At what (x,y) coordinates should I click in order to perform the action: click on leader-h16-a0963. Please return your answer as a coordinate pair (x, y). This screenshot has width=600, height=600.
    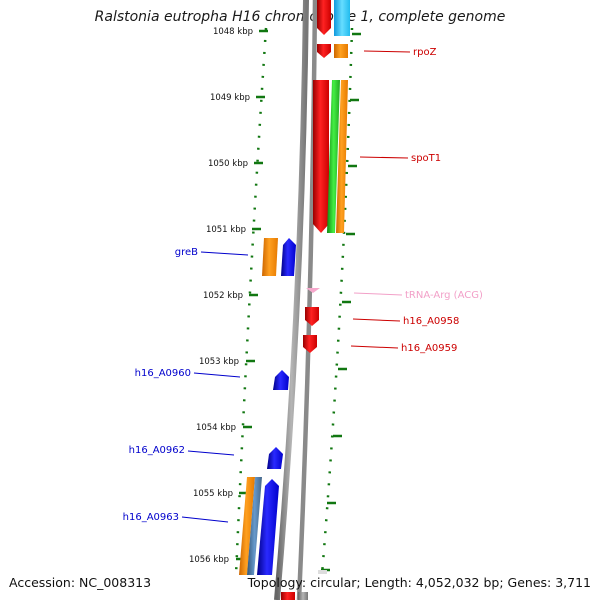
    Looking at the image, I should click on (205, 519).